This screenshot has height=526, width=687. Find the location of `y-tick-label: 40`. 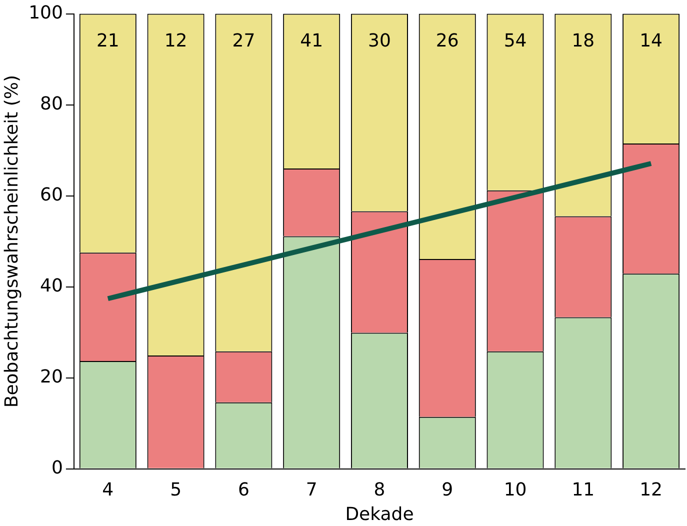

y-tick-label: 40 is located at coordinates (51, 285).